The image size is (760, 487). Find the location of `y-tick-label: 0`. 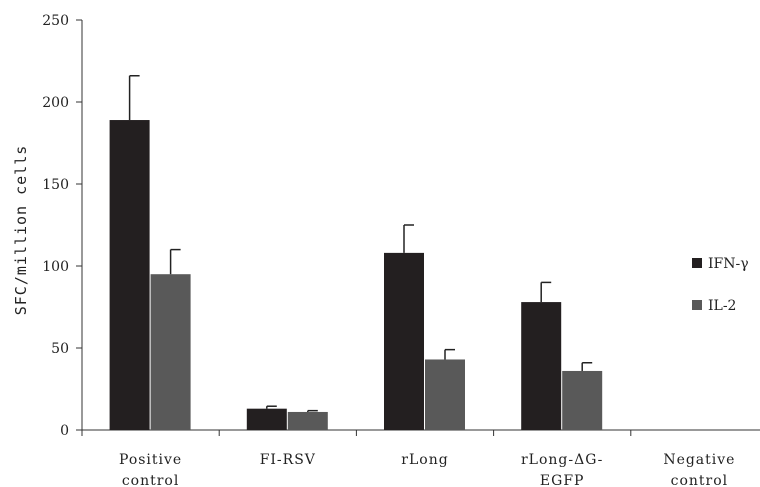

y-tick-label: 0 is located at coordinates (64, 431).